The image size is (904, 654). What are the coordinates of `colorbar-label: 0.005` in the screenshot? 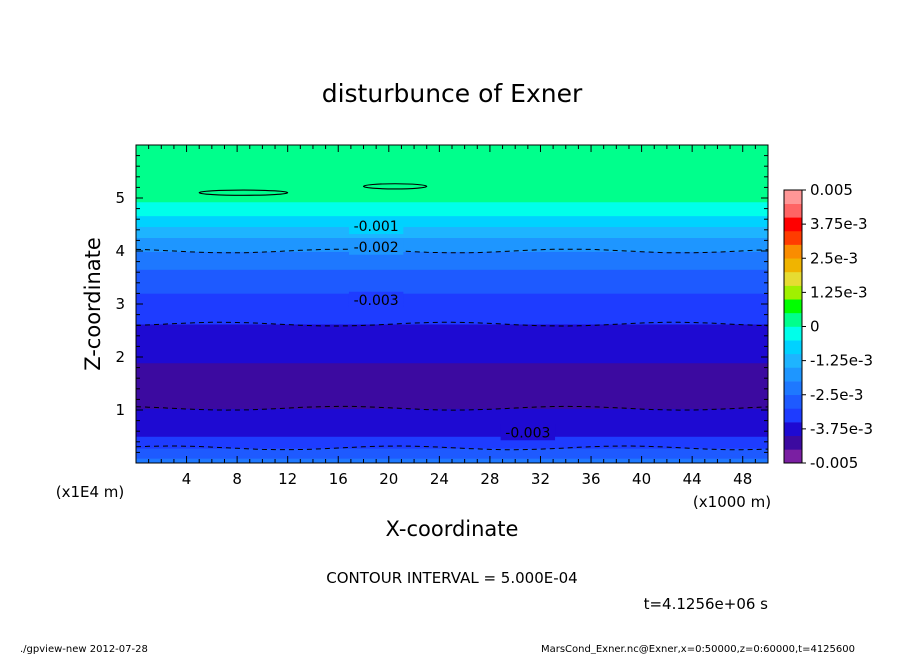 It's located at (831, 190).